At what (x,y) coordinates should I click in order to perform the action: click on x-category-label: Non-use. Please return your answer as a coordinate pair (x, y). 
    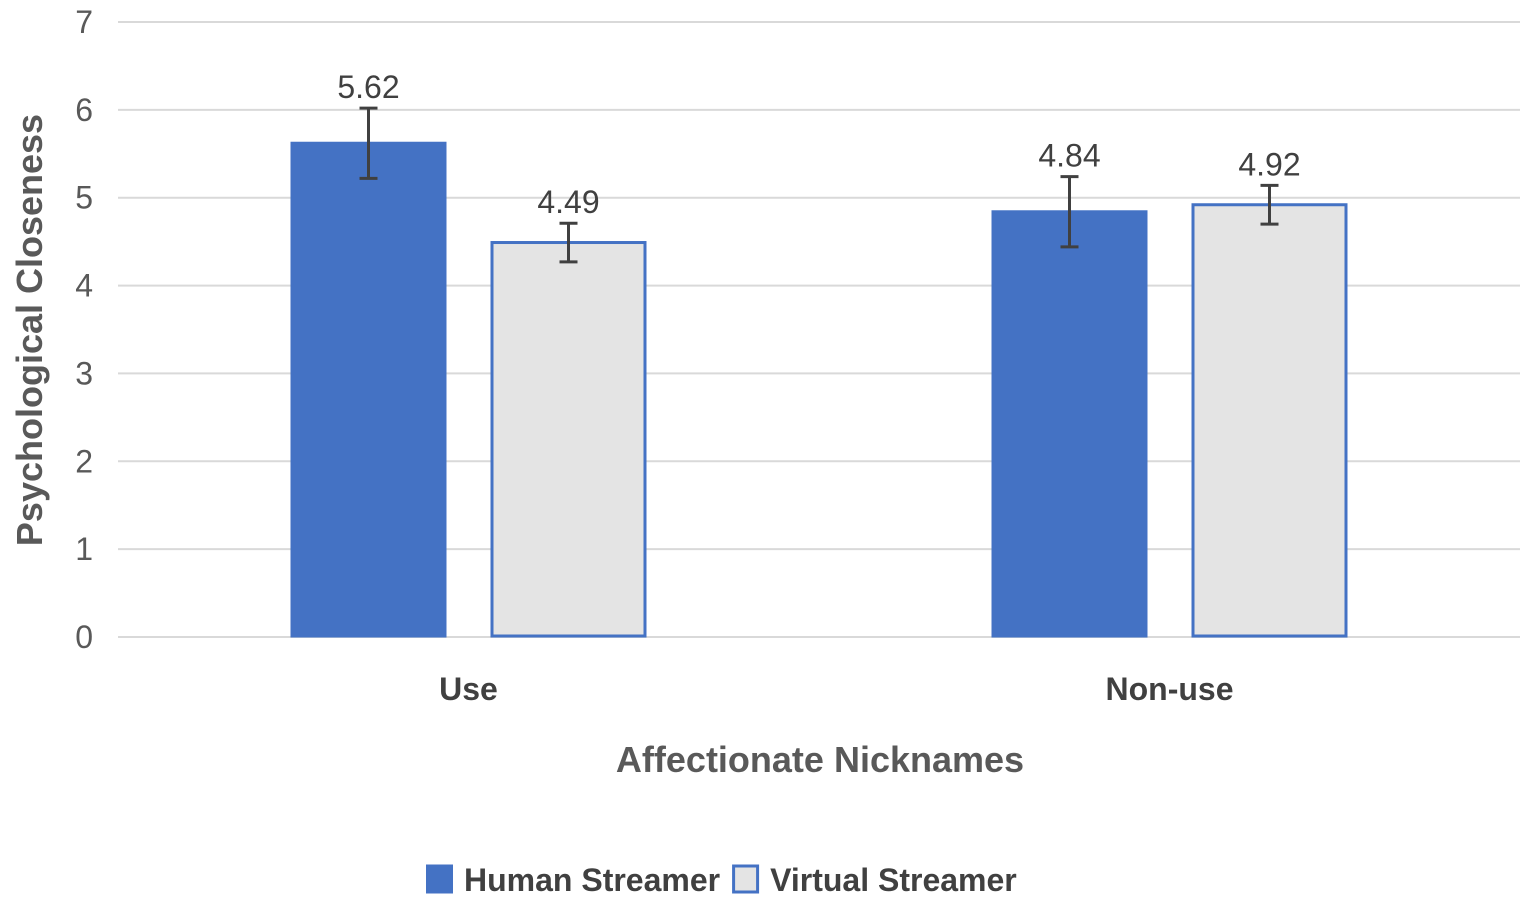
    Looking at the image, I should click on (1170, 689).